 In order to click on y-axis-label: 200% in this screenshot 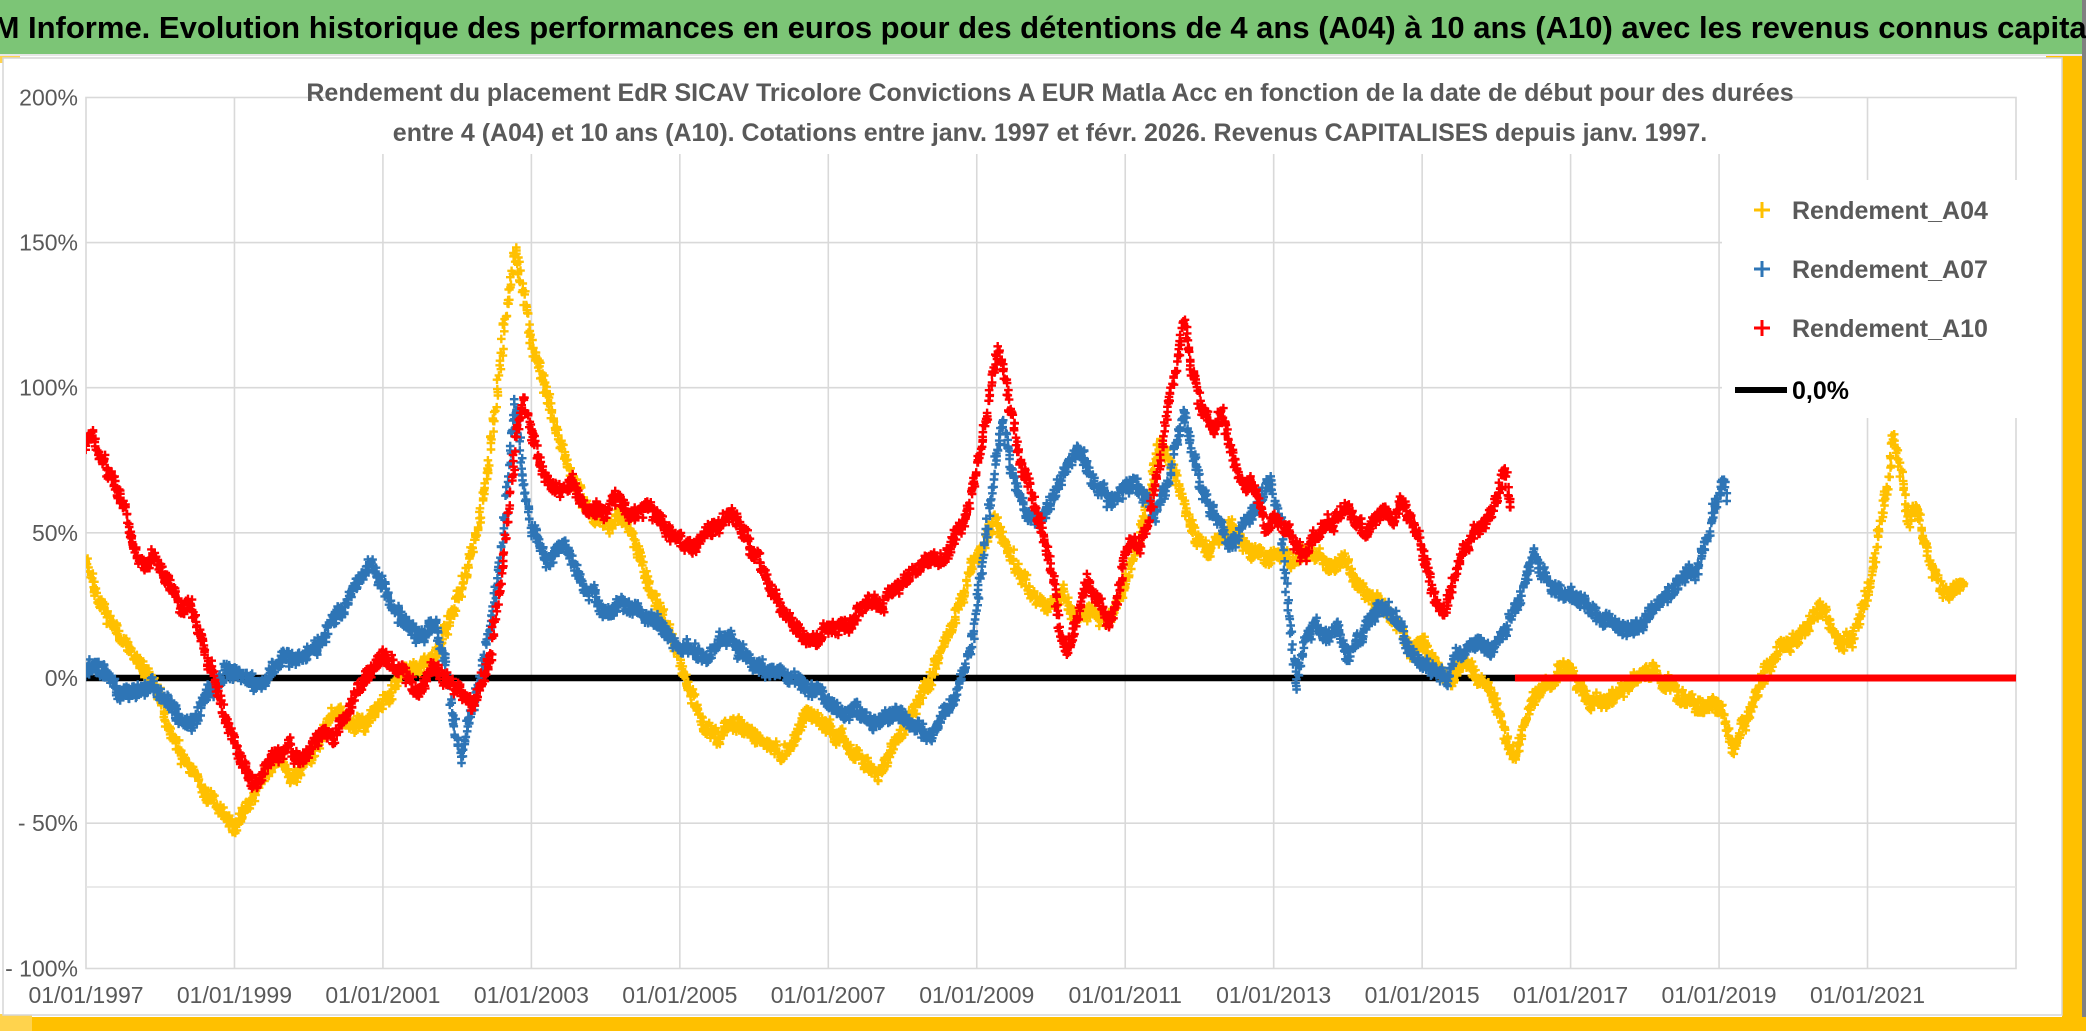, I will do `click(48, 97)`.